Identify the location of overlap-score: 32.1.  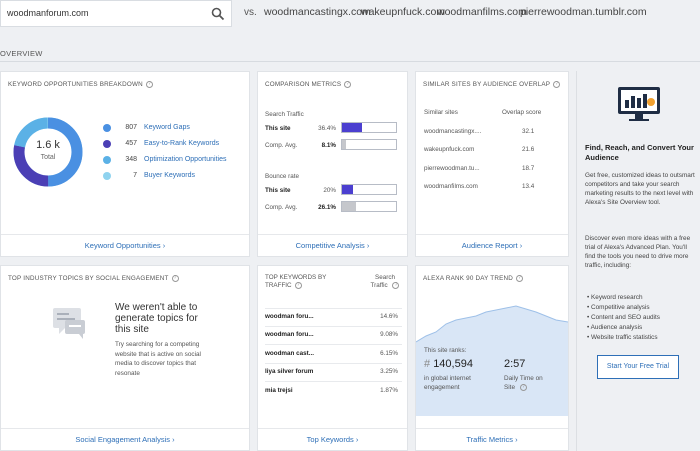
(528, 131).